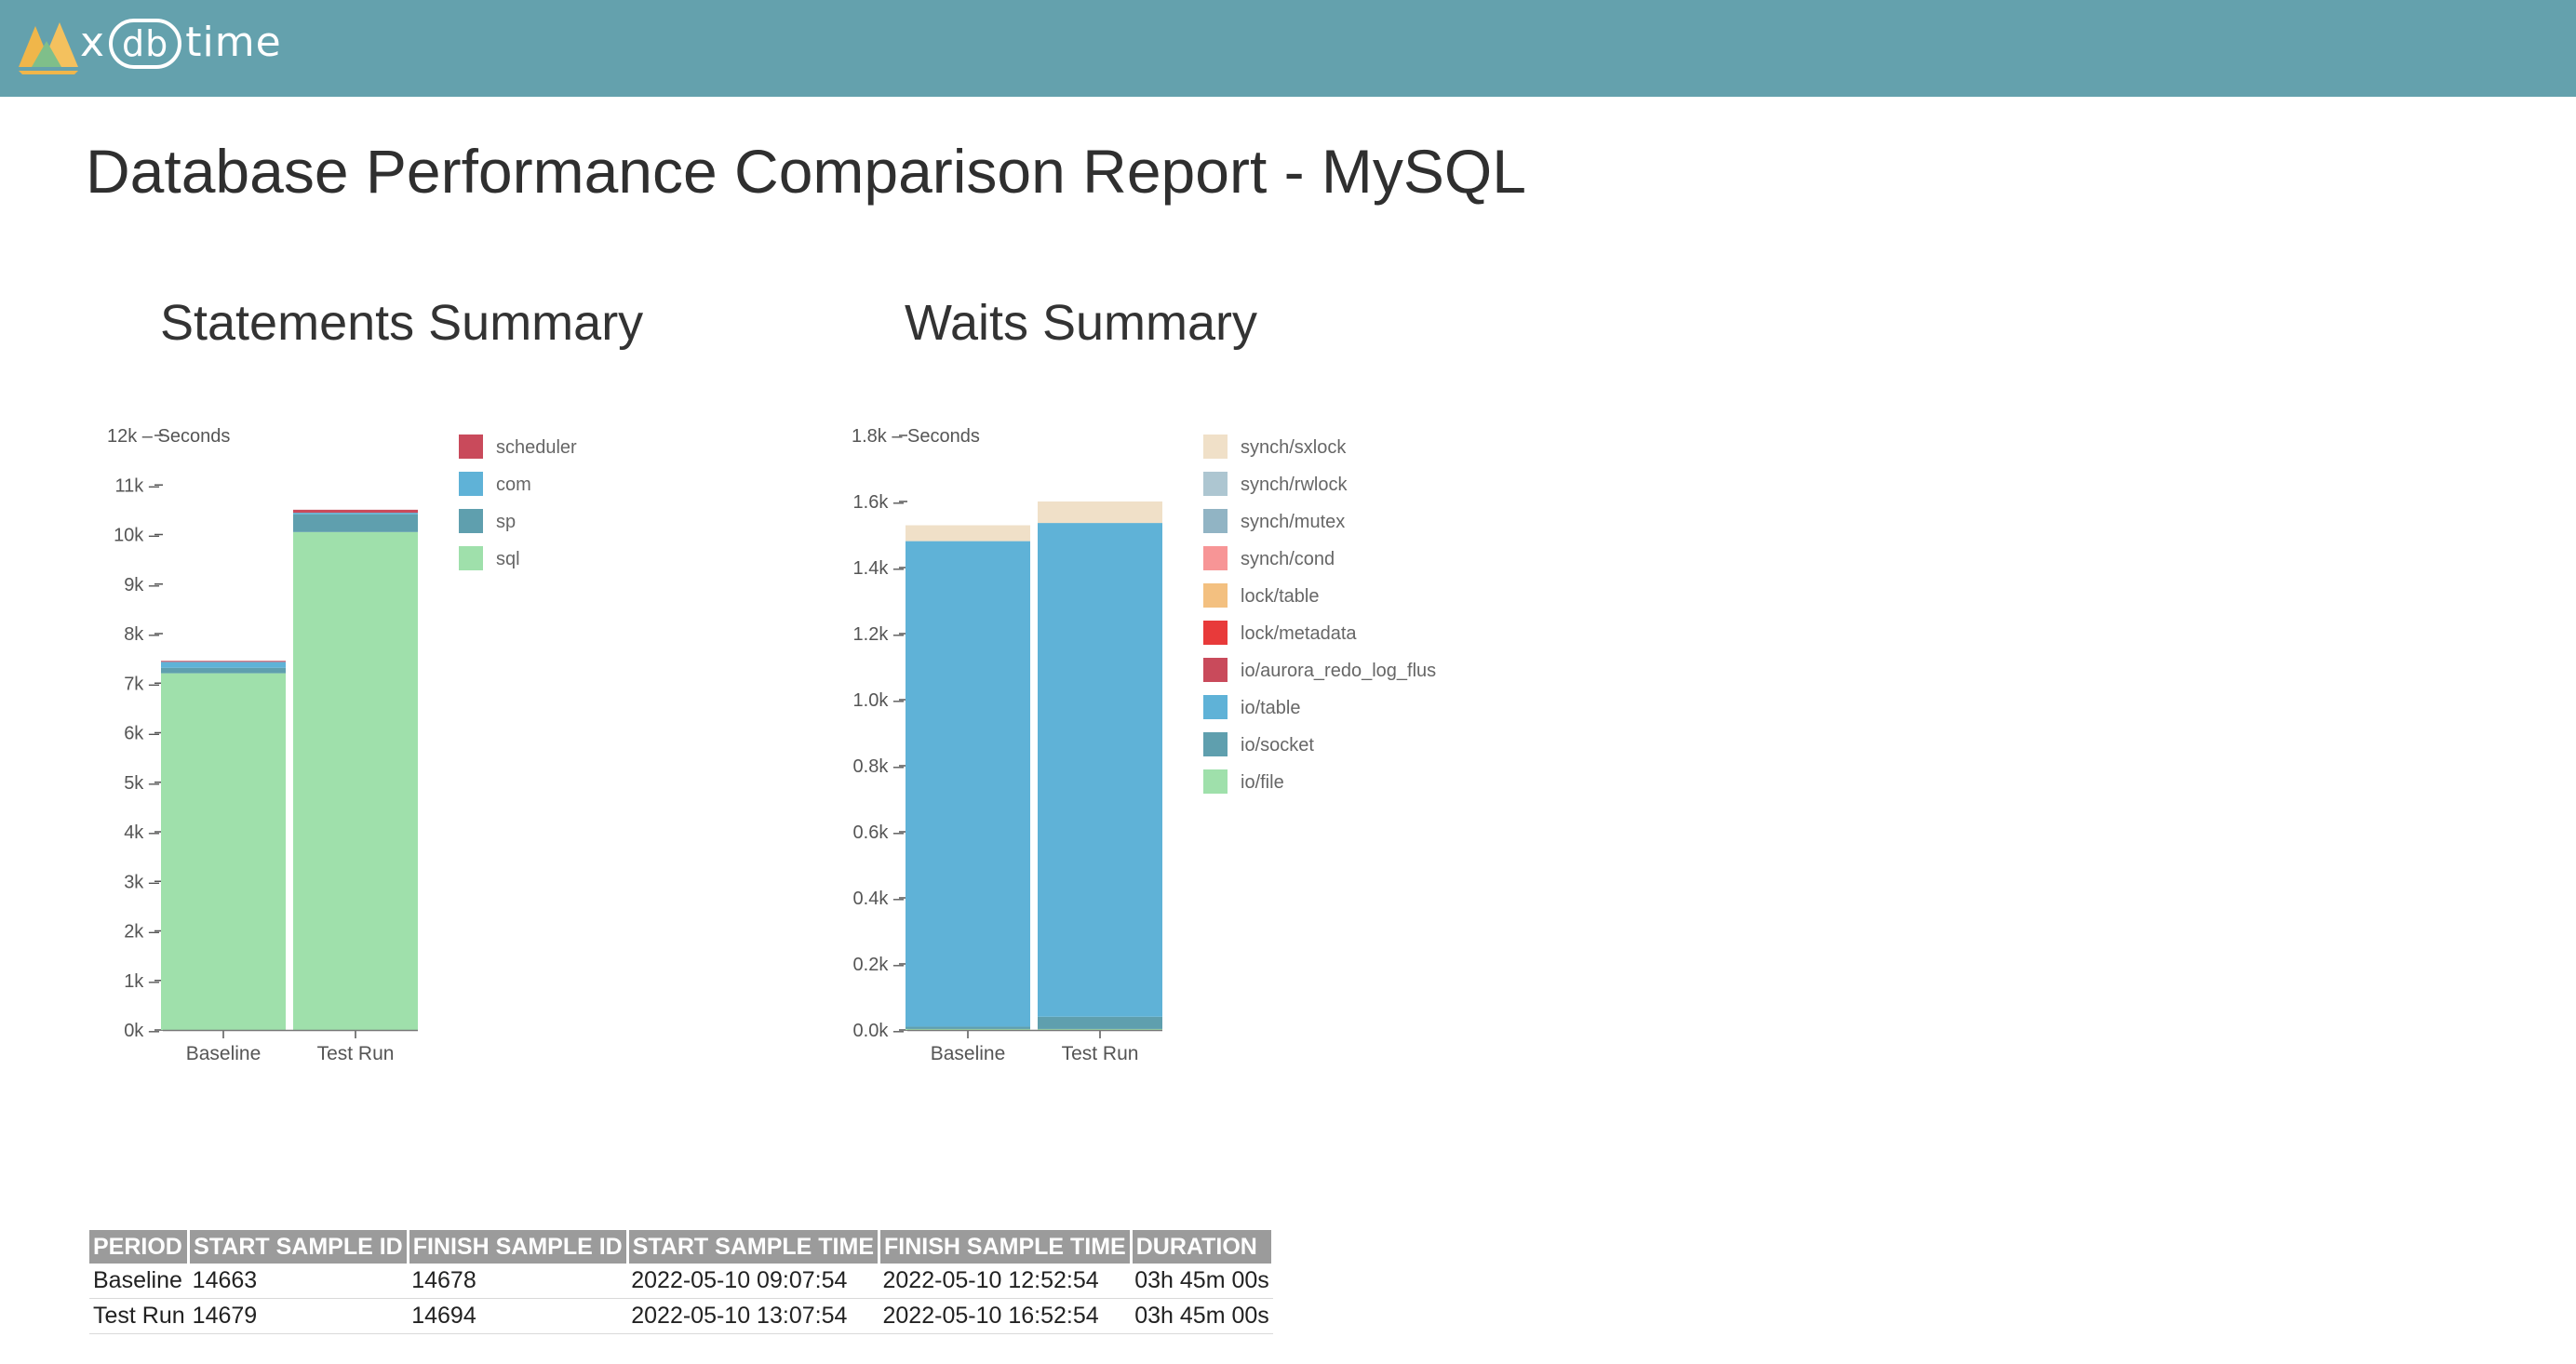 The image size is (2576, 1364). What do you see at coordinates (142, 1031) in the screenshot?
I see `y-tick-label: 0k –` at bounding box center [142, 1031].